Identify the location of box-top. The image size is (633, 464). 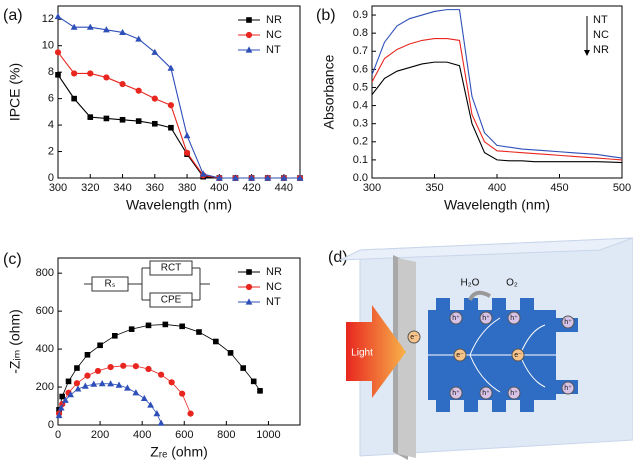
(486, 249).